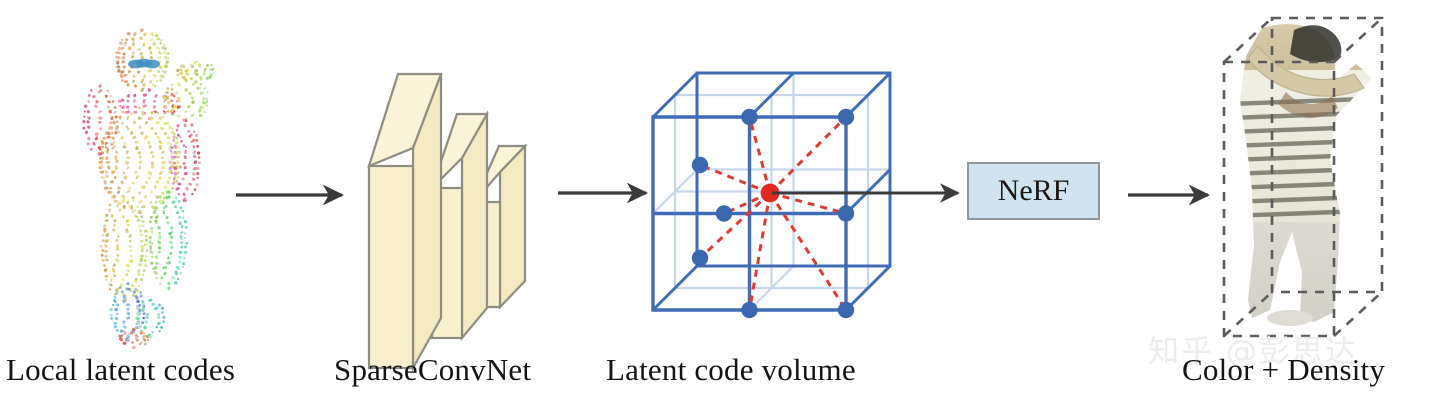 This screenshot has width=1440, height=412. I want to click on query-point-node, so click(770, 193).